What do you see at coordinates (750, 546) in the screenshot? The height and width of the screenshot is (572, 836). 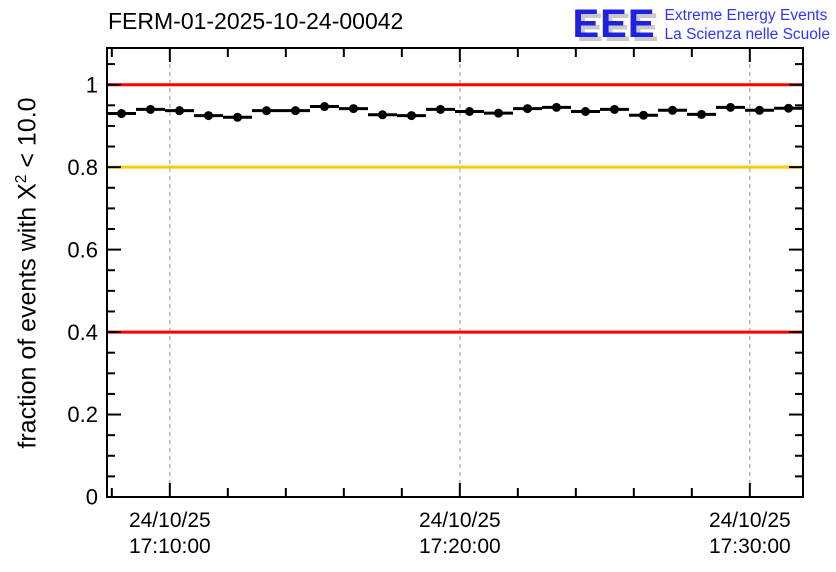 I see `x-tick-label-time: 17:30:00` at bounding box center [750, 546].